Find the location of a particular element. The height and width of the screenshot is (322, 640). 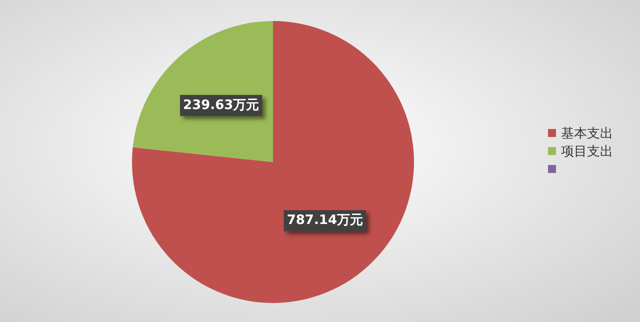

data-label: 787.14万元 is located at coordinates (324, 220).